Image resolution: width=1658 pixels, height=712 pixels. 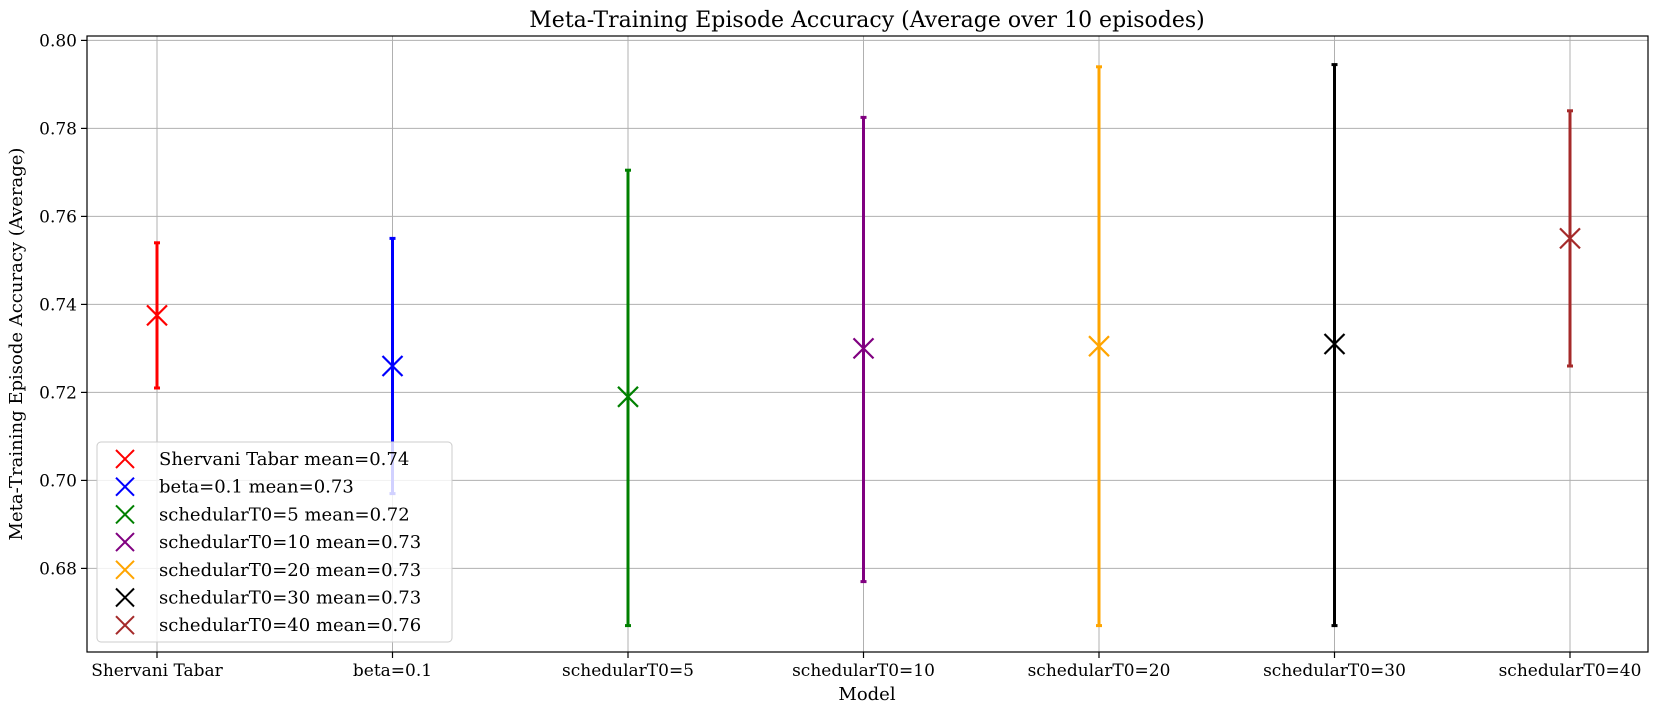 I want to click on legend-item: schedularT0=20 mean=0.73, so click(x=268, y=570).